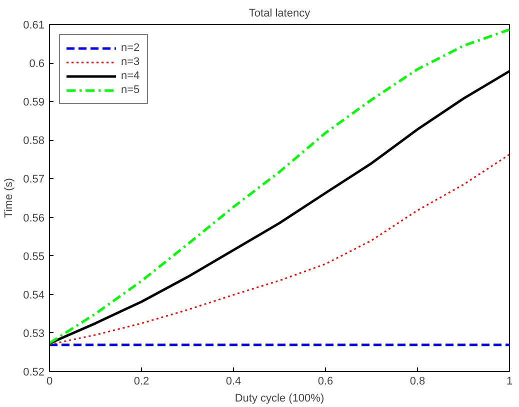 The image size is (519, 407). I want to click on y-tick-label: 0.53, so click(34, 334).